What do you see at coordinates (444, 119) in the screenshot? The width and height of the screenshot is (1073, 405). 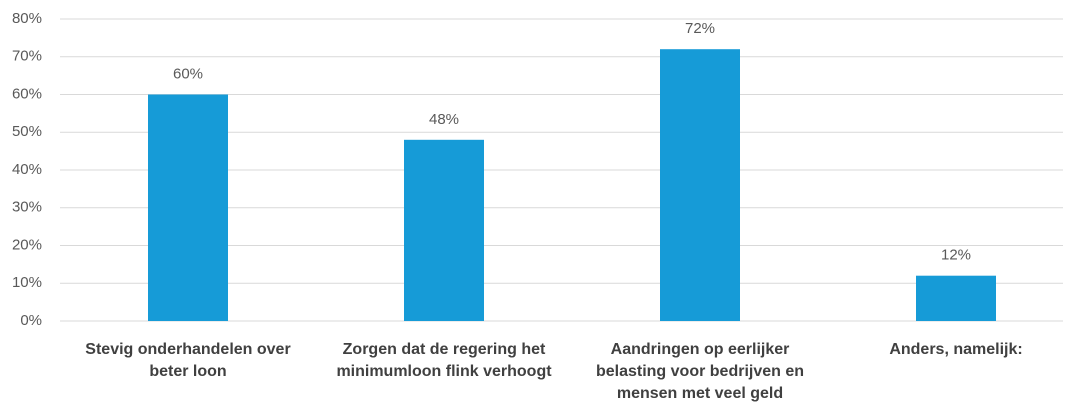 I see `data-label: 48%` at bounding box center [444, 119].